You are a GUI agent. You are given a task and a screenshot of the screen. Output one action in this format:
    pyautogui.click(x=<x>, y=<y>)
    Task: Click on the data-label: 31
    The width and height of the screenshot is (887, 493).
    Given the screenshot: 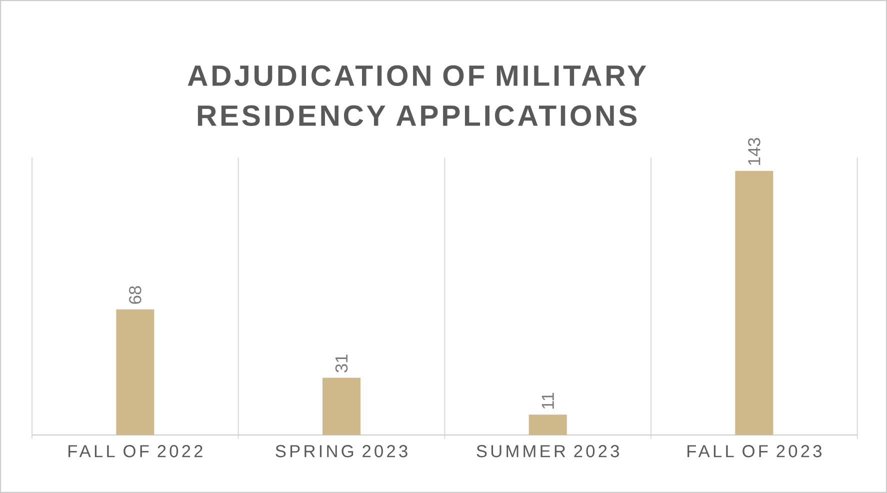 What is the action you would take?
    pyautogui.click(x=341, y=363)
    